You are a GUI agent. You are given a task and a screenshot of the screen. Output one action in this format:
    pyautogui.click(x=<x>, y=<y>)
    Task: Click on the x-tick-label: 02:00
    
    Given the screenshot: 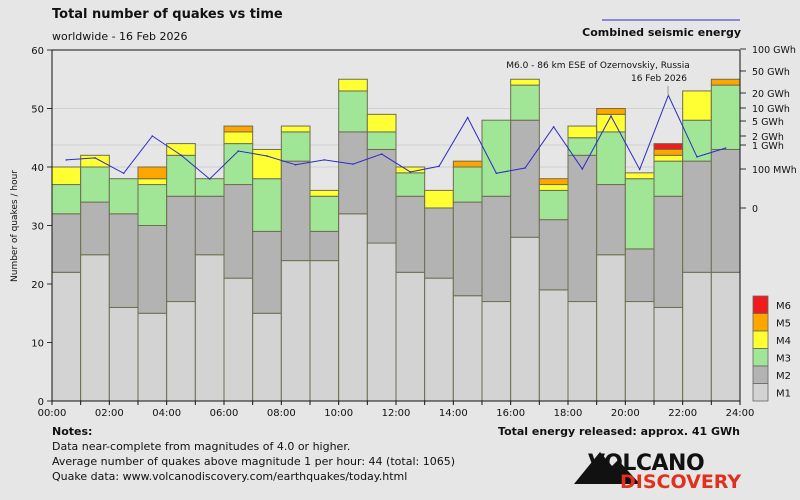 What is the action you would take?
    pyautogui.click(x=109, y=413)
    